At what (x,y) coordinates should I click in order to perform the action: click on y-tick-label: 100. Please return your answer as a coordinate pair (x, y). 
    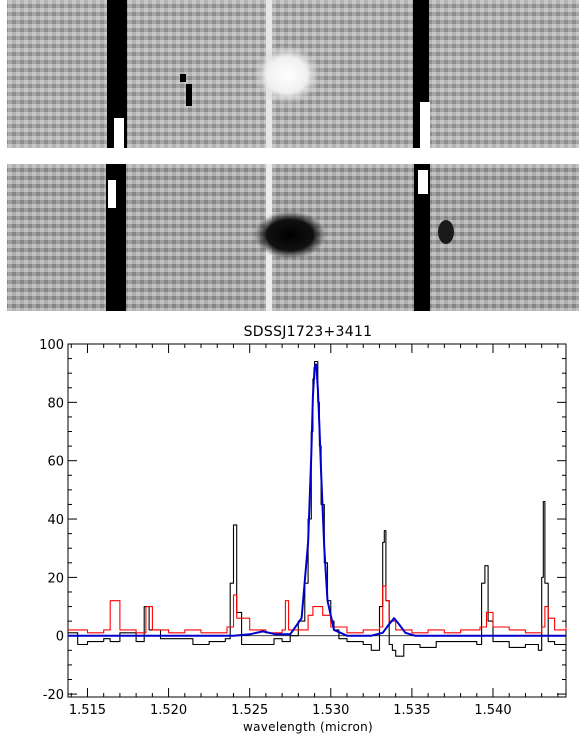
    Looking at the image, I should click on (51, 345).